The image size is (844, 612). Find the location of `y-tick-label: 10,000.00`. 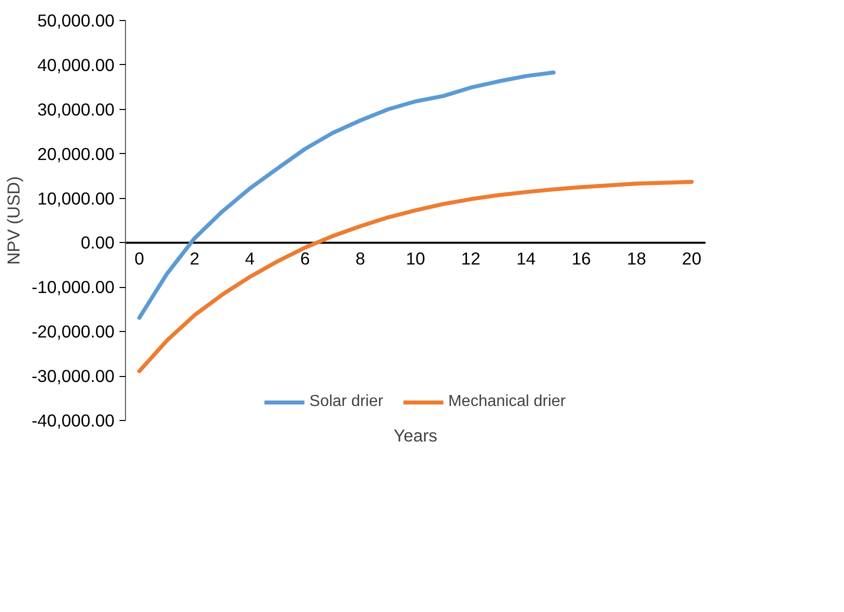

y-tick-label: 10,000.00 is located at coordinates (76, 198).